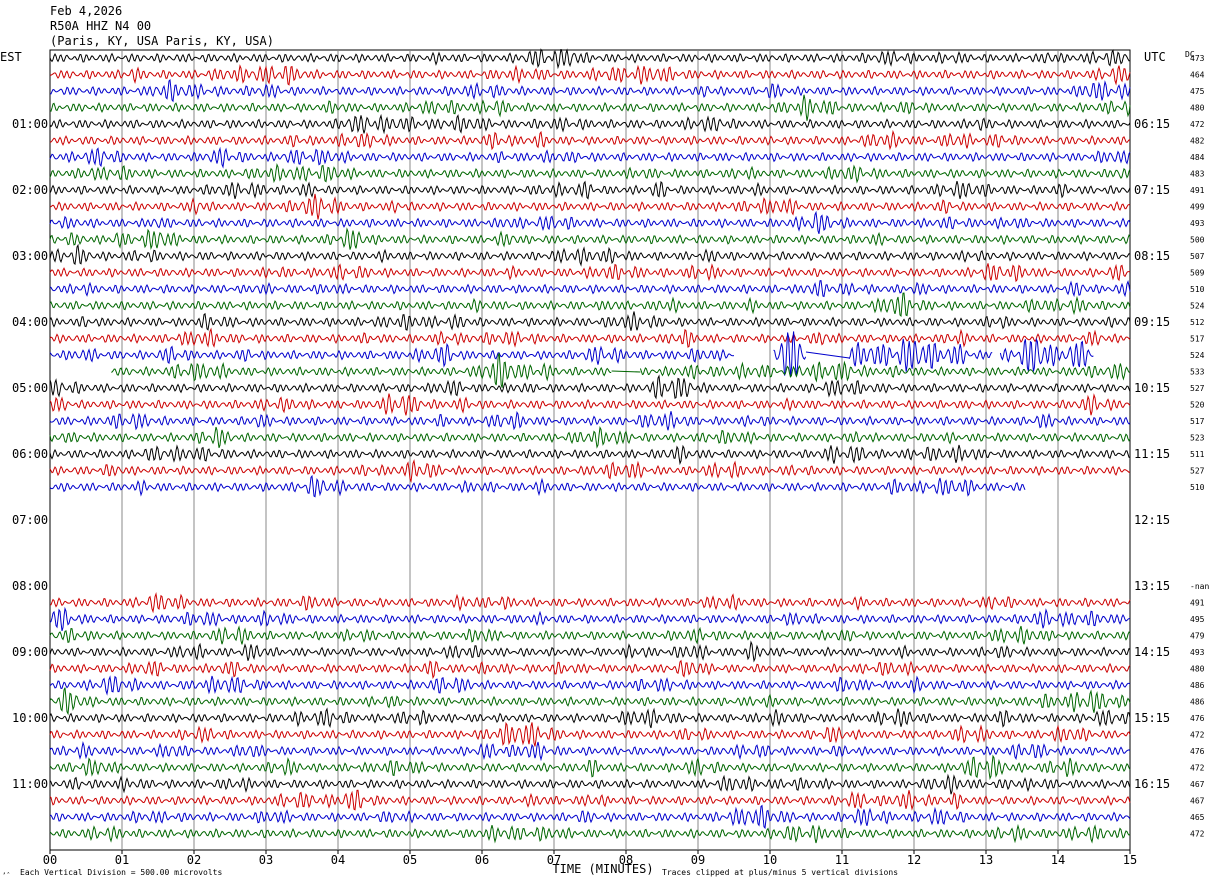  I want to click on dc-value-label: 479, so click(1197, 636).